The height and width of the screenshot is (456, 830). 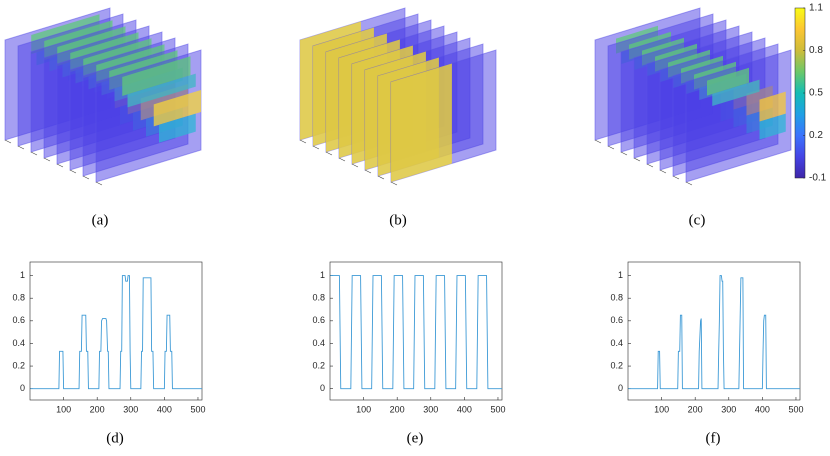 What do you see at coordinates (816, 50) in the screenshot?
I see `colorbar-tick-label: 0.8` at bounding box center [816, 50].